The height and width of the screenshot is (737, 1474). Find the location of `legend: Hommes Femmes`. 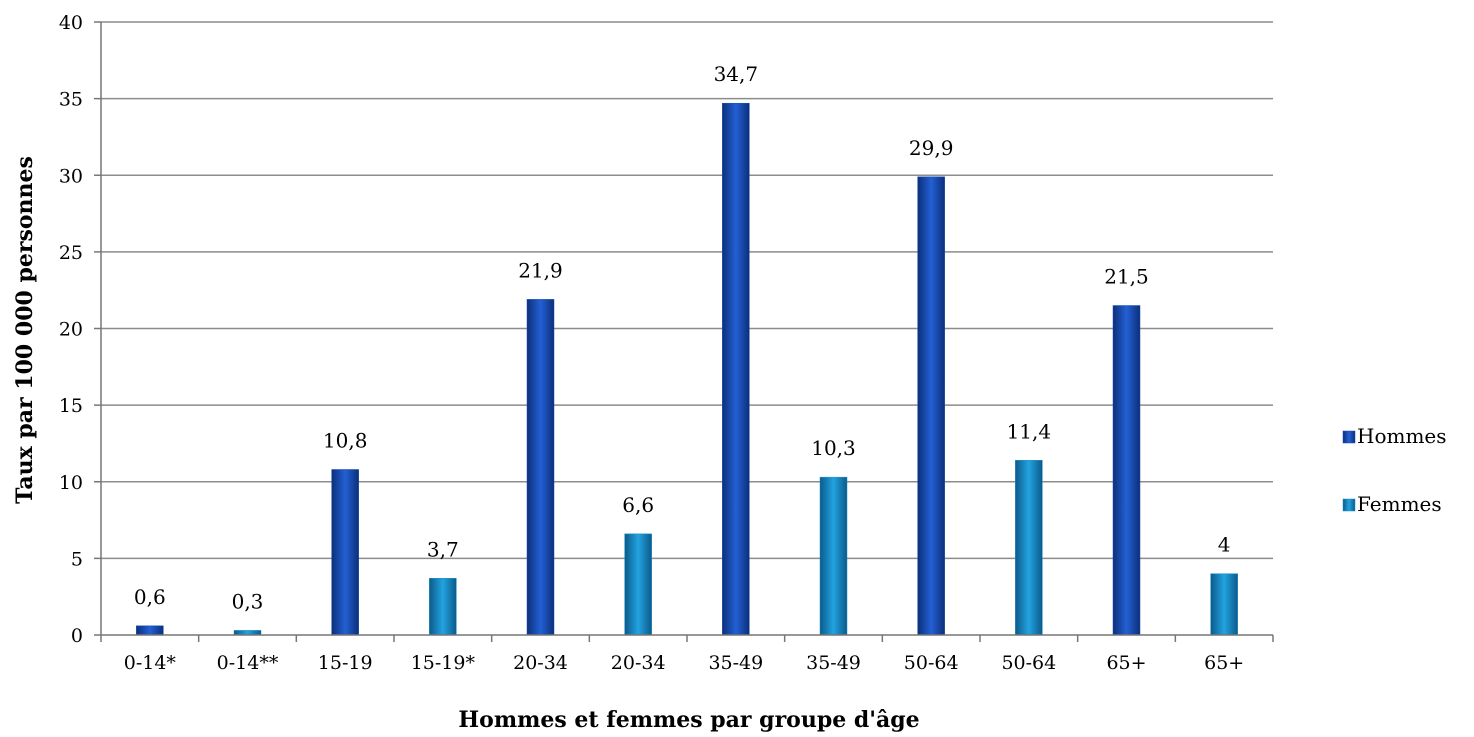

legend: Hommes Femmes is located at coordinates (1394, 470).